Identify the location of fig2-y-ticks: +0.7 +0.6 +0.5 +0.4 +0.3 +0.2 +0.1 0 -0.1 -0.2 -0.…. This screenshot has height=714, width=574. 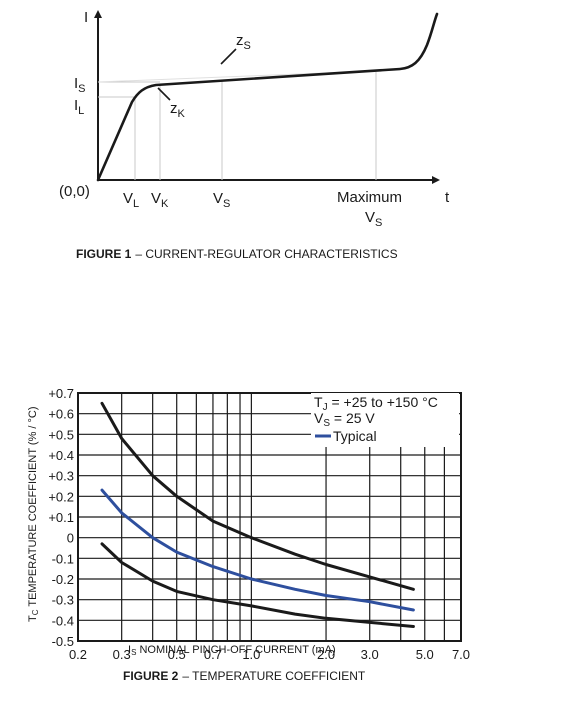
(61, 517).